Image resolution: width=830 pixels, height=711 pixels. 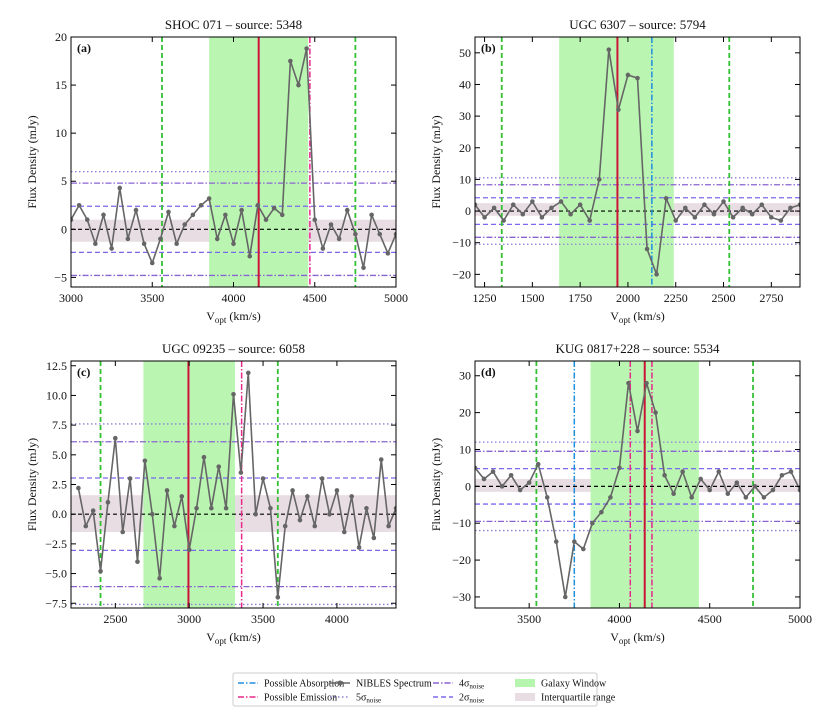 I want to click on y-tick-label: 0, so click(x=468, y=486).